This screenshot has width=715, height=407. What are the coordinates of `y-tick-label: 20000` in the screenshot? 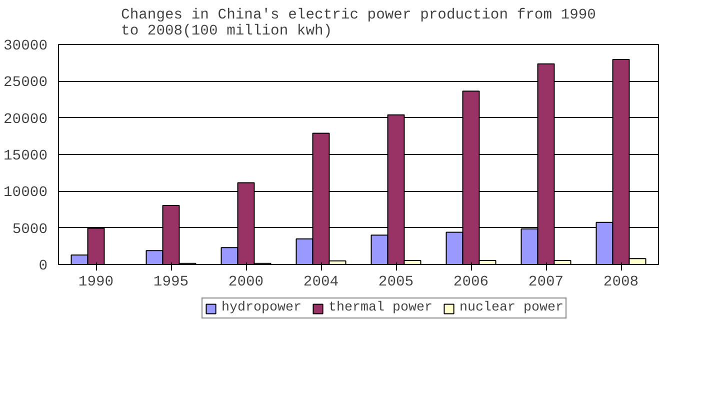 It's located at (26, 120).